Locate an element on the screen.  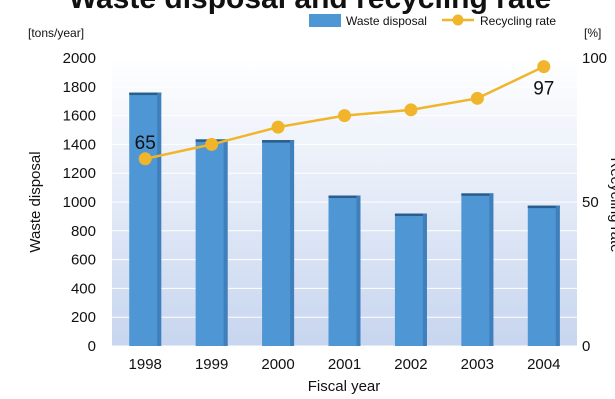
x-tick-label: 2000 is located at coordinates (277, 364).